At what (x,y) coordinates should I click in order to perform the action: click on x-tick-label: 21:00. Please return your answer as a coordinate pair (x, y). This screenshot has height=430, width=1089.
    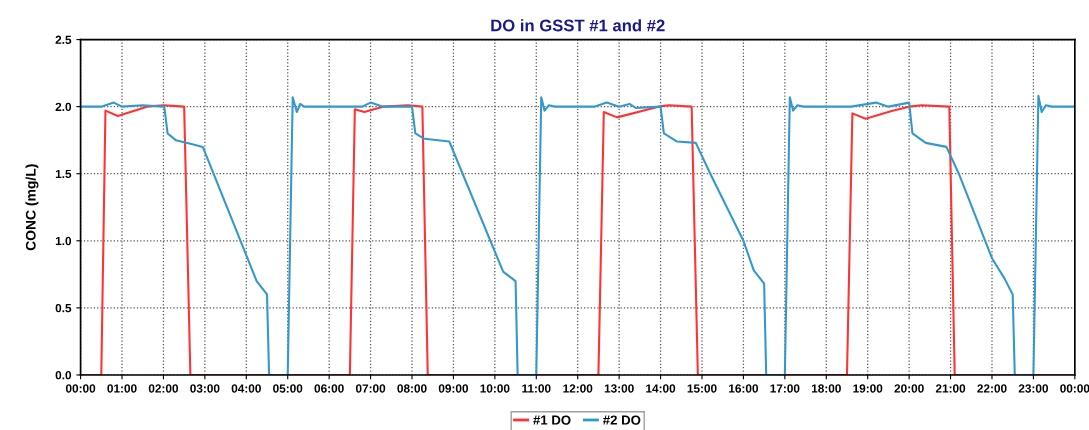
    Looking at the image, I should click on (950, 388).